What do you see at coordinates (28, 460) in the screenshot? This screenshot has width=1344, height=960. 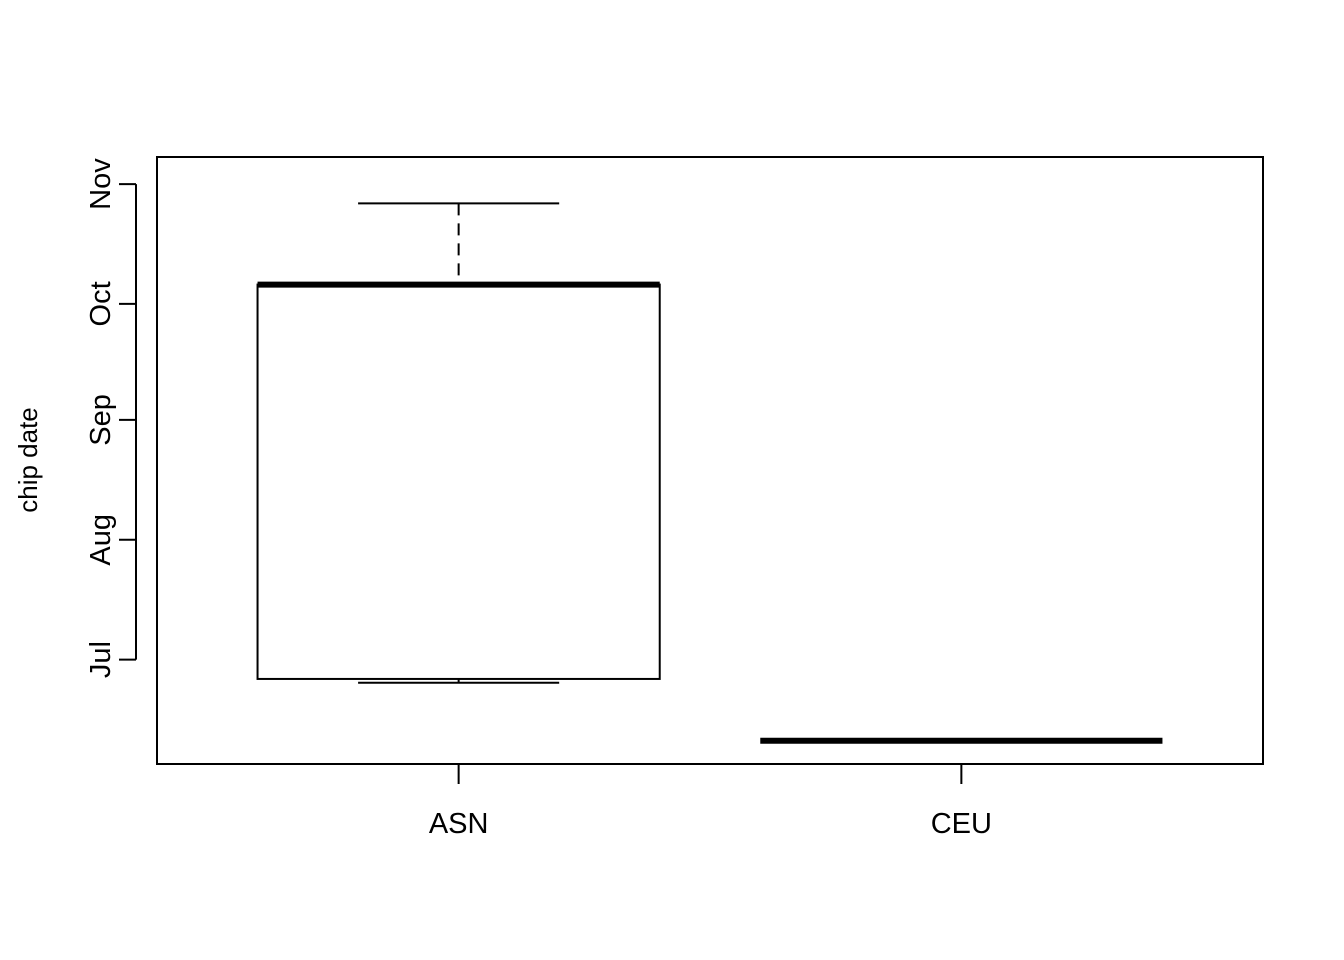 I see `y-axis-label: chip date` at bounding box center [28, 460].